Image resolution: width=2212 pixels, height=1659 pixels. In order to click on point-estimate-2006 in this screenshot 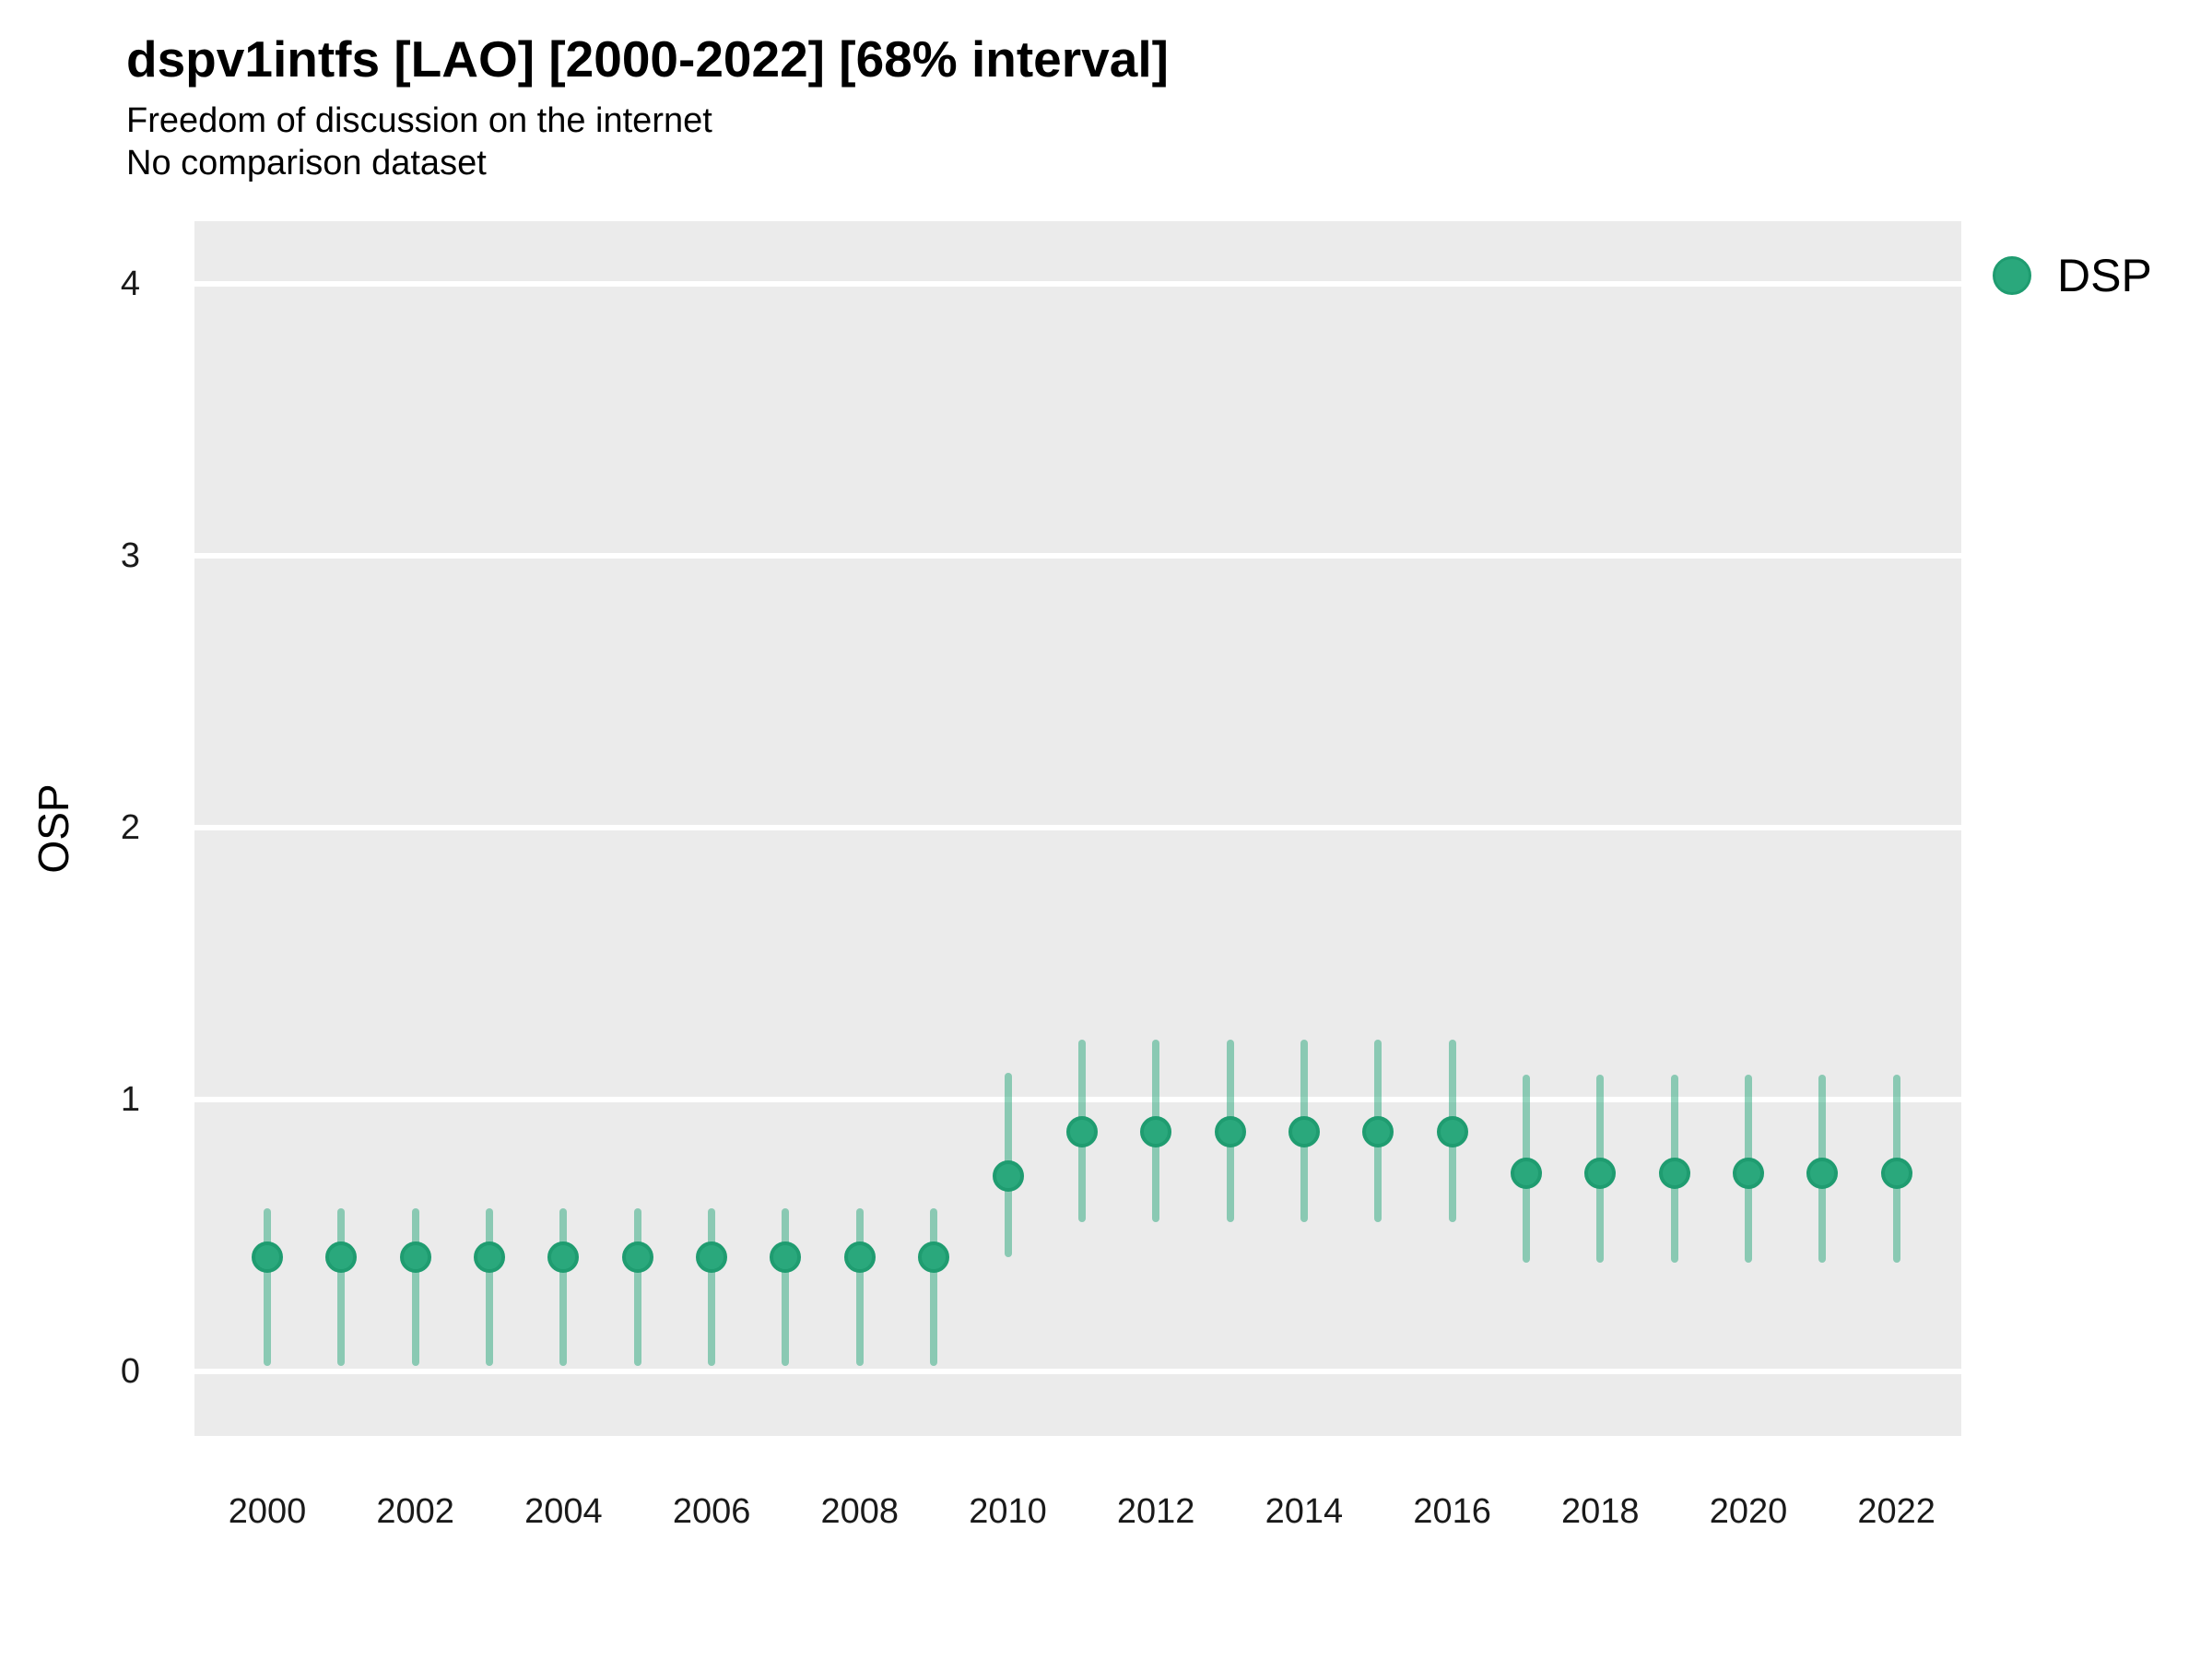, I will do `click(712, 1257)`.